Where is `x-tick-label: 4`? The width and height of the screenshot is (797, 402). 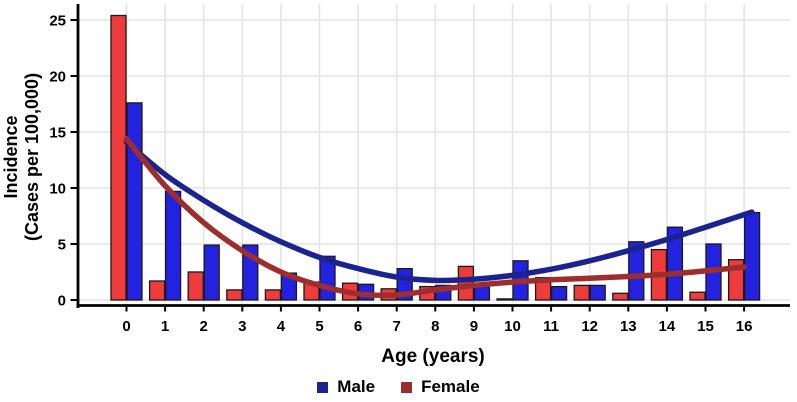
x-tick-label: 4 is located at coordinates (281, 326).